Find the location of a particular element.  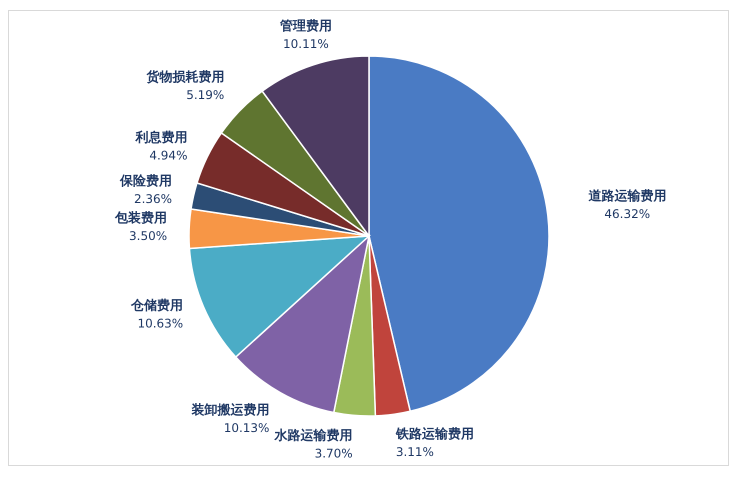

data-label: 10.11% is located at coordinates (306, 44).